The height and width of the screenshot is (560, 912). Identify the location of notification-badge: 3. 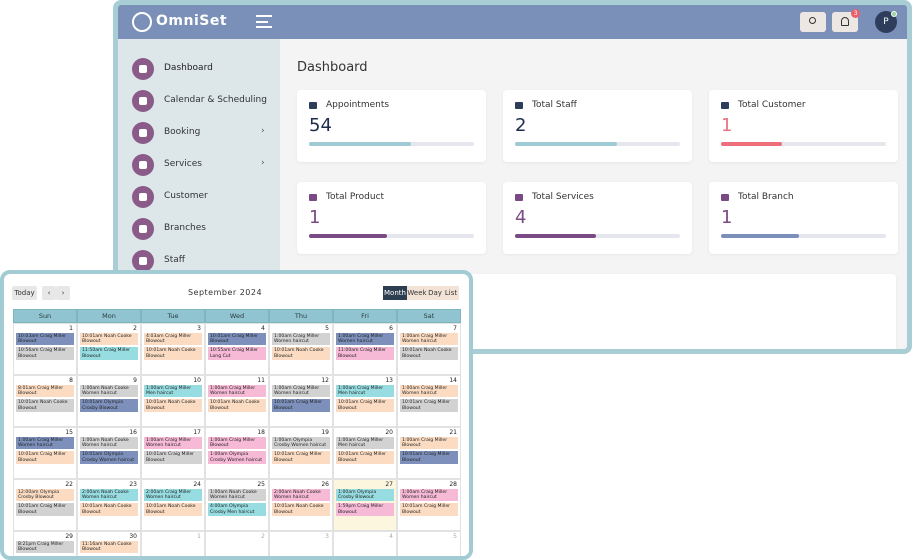
(855, 13).